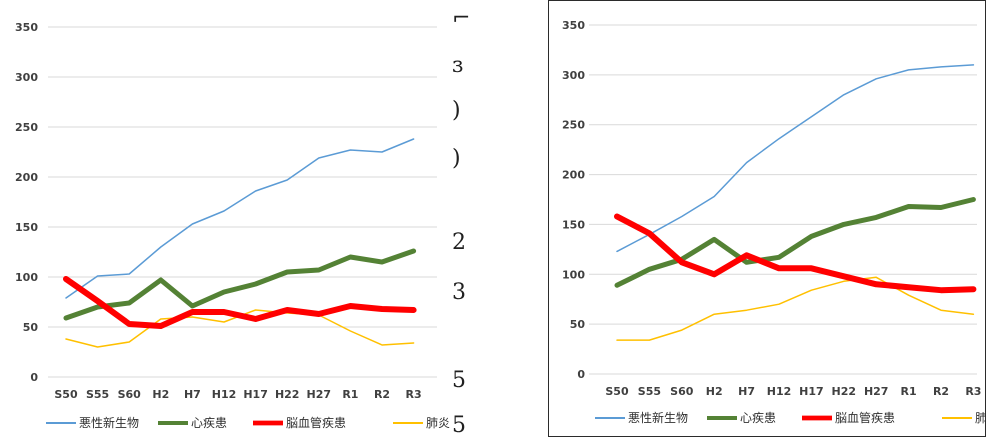  I want to click on edge-artifact: ɜ, so click(458, 65).